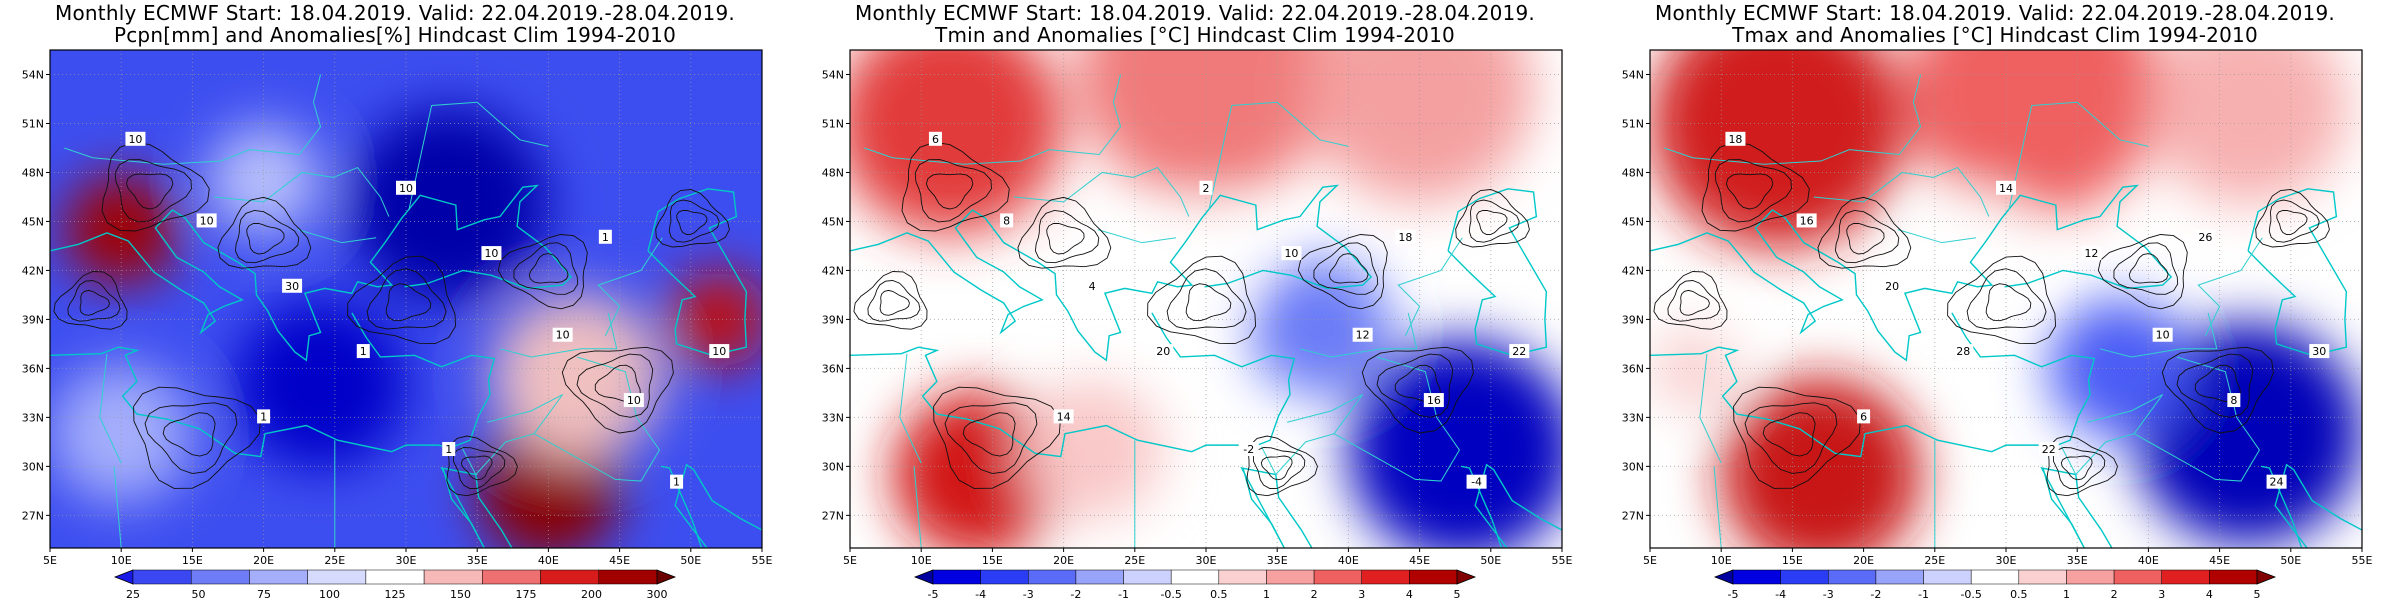  I want to click on colorbar-label: -0.5, so click(1970, 594).